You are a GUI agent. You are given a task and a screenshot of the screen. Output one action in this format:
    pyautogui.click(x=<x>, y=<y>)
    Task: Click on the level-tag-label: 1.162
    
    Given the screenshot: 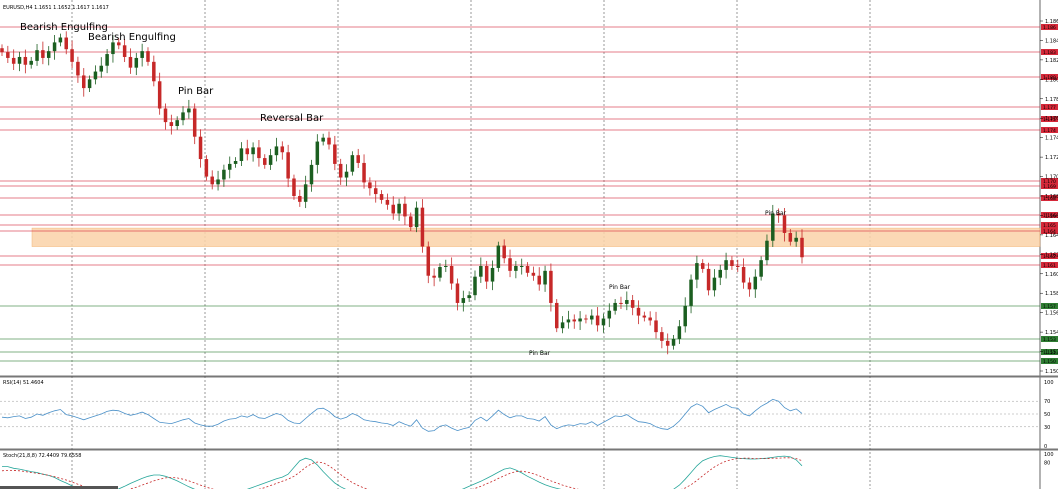 What is the action you would take?
    pyautogui.click(x=1049, y=257)
    